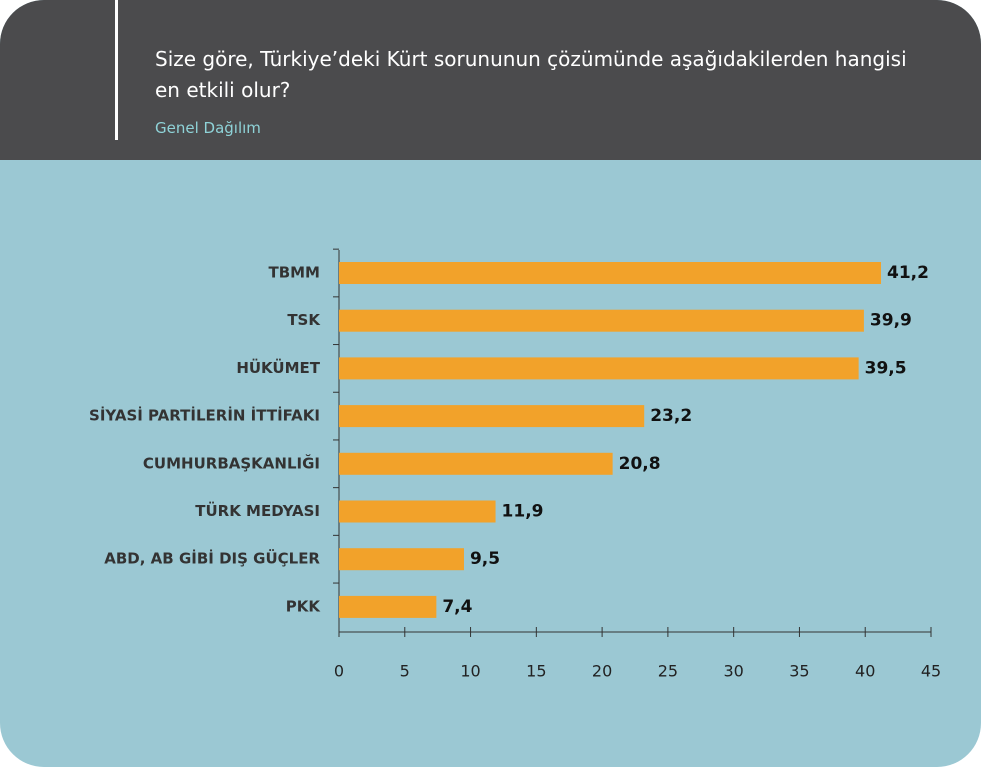 This screenshot has height=767, width=981. Describe the element at coordinates (485, 559) in the screenshot. I see `value-label: 9,5` at that location.